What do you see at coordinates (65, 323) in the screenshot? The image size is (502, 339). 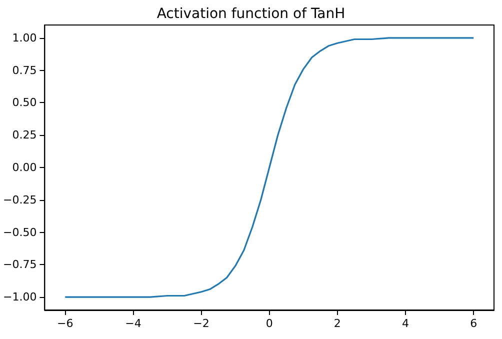 I see `x-tick-label: −6` at bounding box center [65, 323].